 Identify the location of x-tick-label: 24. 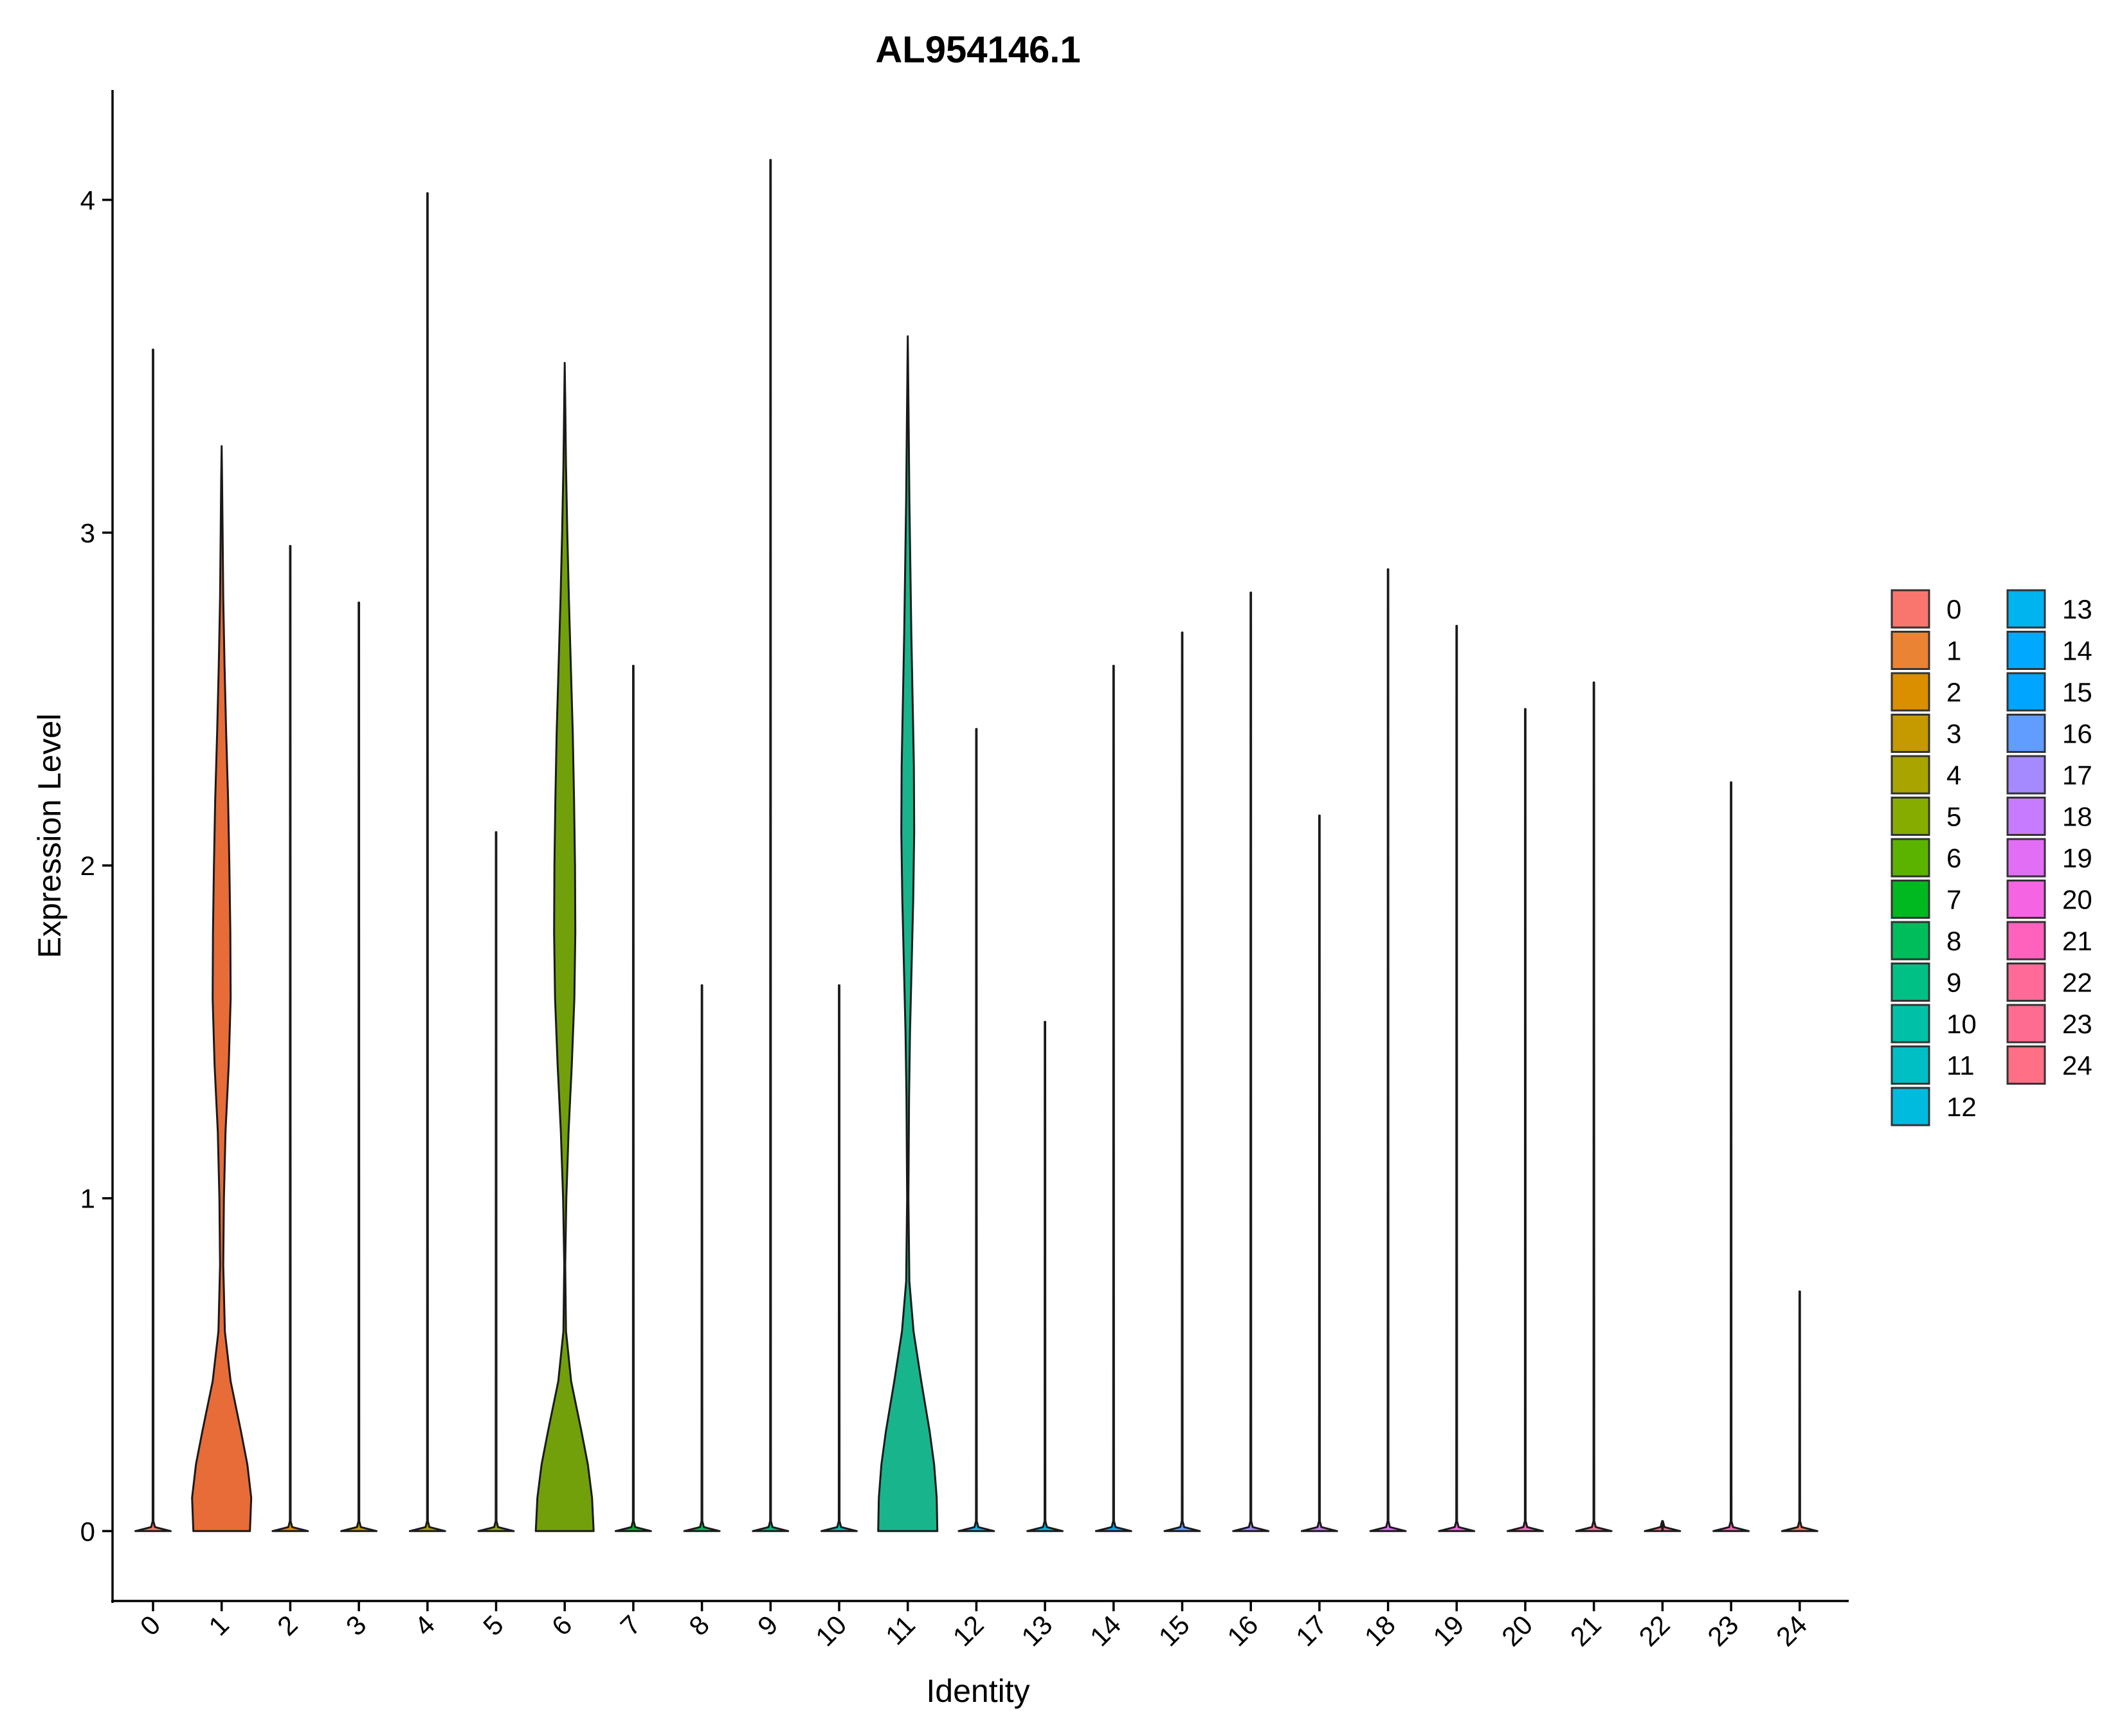
(1792, 1630).